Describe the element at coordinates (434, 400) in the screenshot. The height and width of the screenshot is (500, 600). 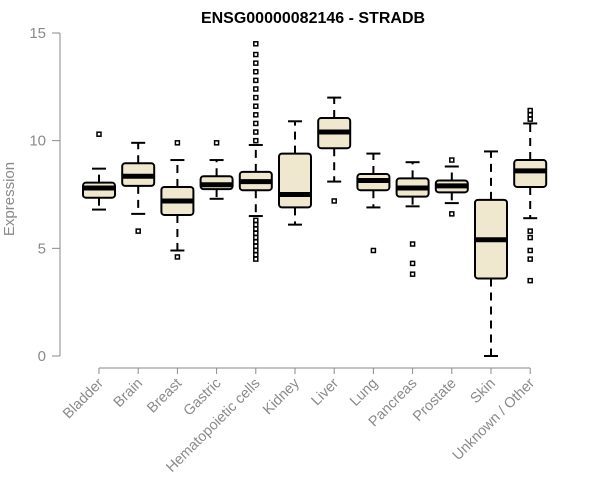
I see `x-tick-label-prostate: Prostate` at that location.